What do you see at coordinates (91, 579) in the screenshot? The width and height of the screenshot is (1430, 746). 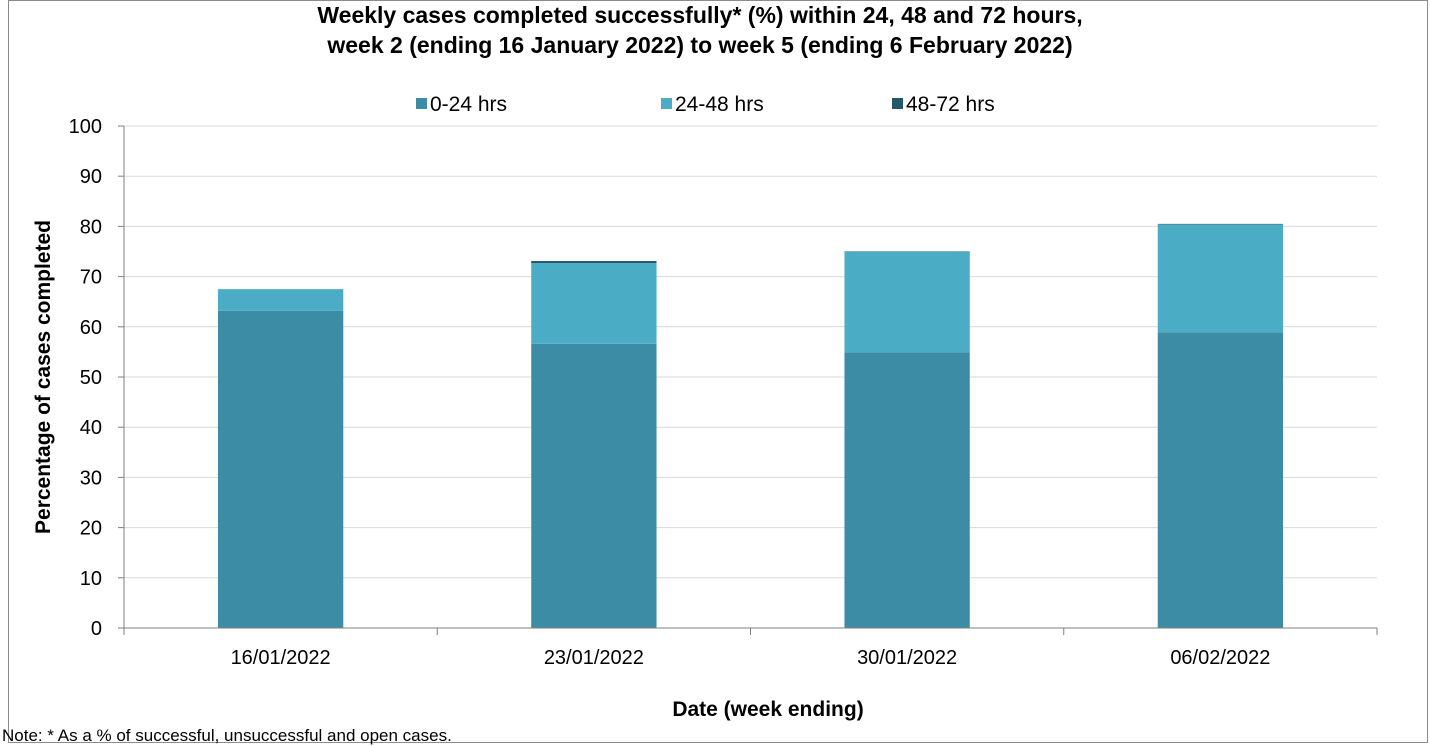 I see `y-tick-label-10: 10` at bounding box center [91, 579].